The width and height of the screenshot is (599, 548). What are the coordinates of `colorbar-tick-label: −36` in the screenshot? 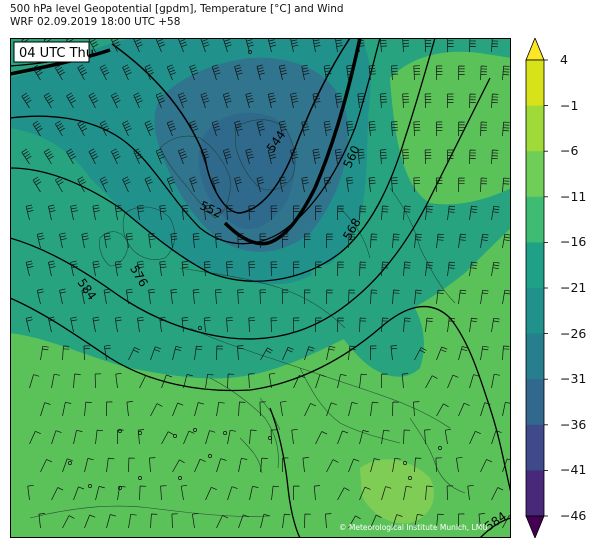 It's located at (573, 424).